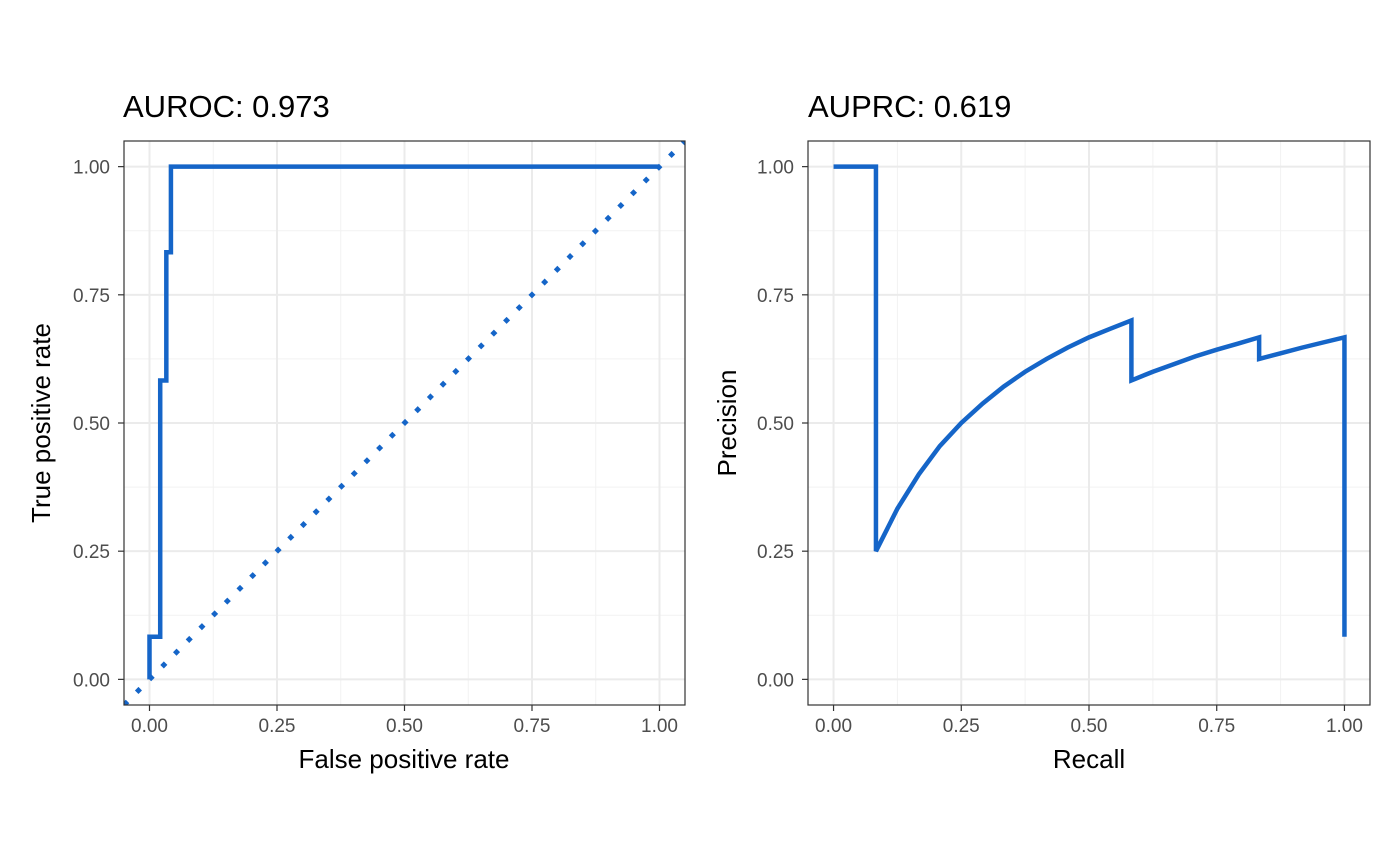 This screenshot has width=1400, height=866. Describe the element at coordinates (226, 106) in the screenshot. I see `chart-title: AUROC: 0.973` at that location.